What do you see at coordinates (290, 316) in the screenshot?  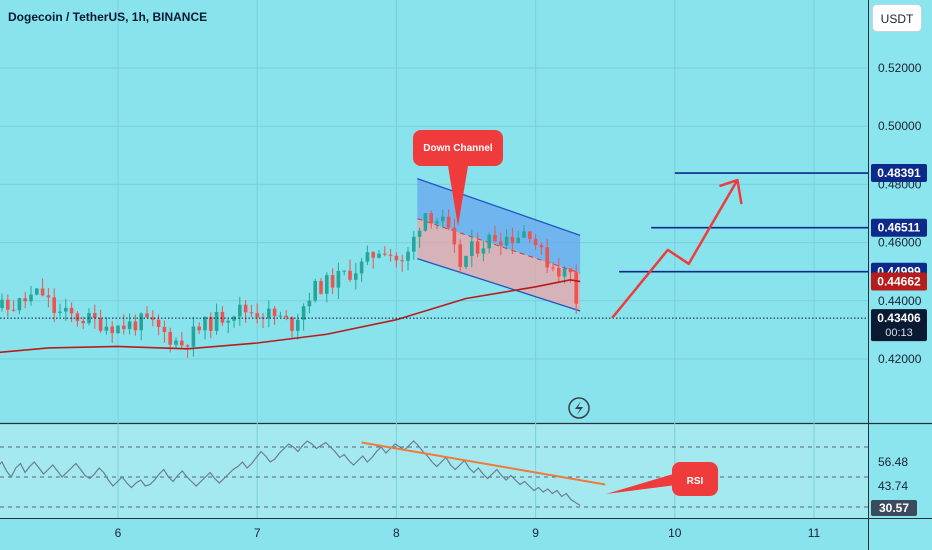 I see `moving-average-line` at bounding box center [290, 316].